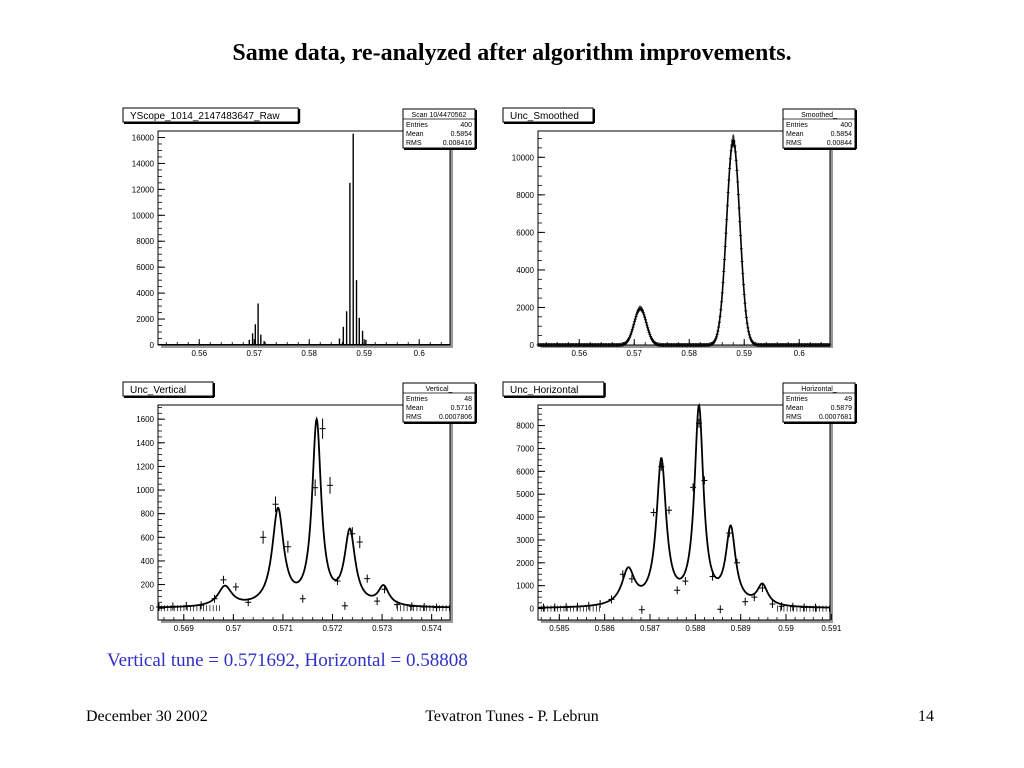  I want to click on histogram-title: Unc_Vertical, so click(158, 390).